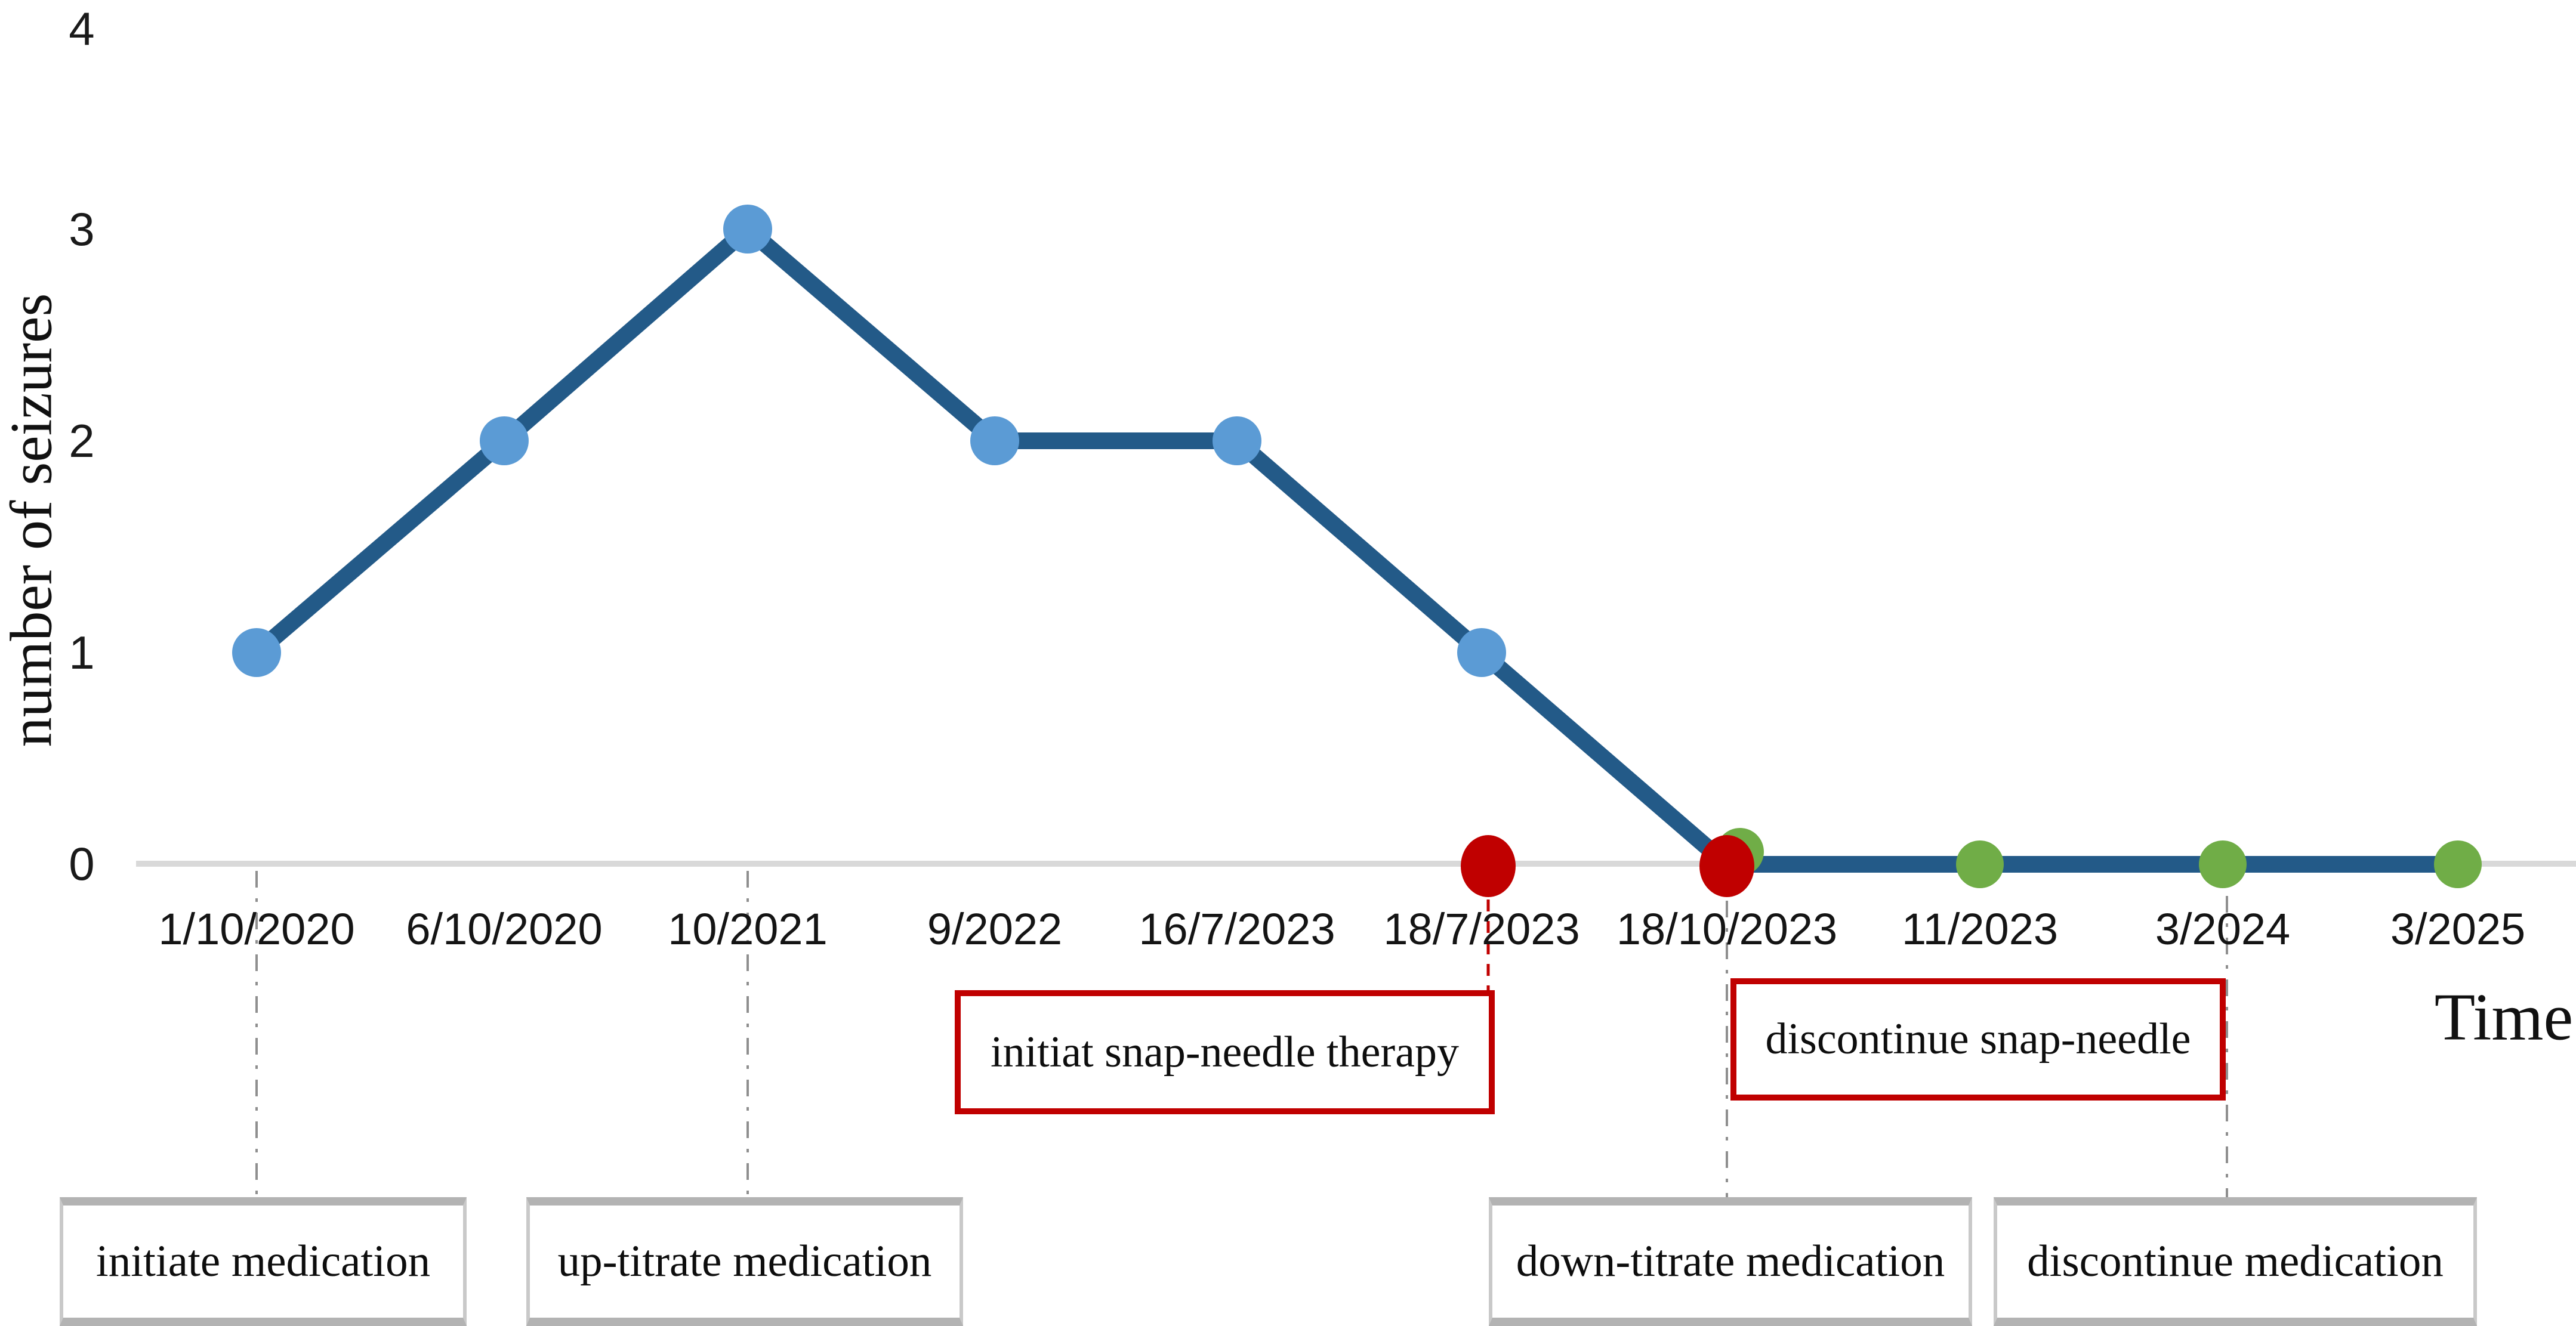 This screenshot has width=2576, height=1326. What do you see at coordinates (1356, 864) in the screenshot?
I see `x-axis-line` at bounding box center [1356, 864].